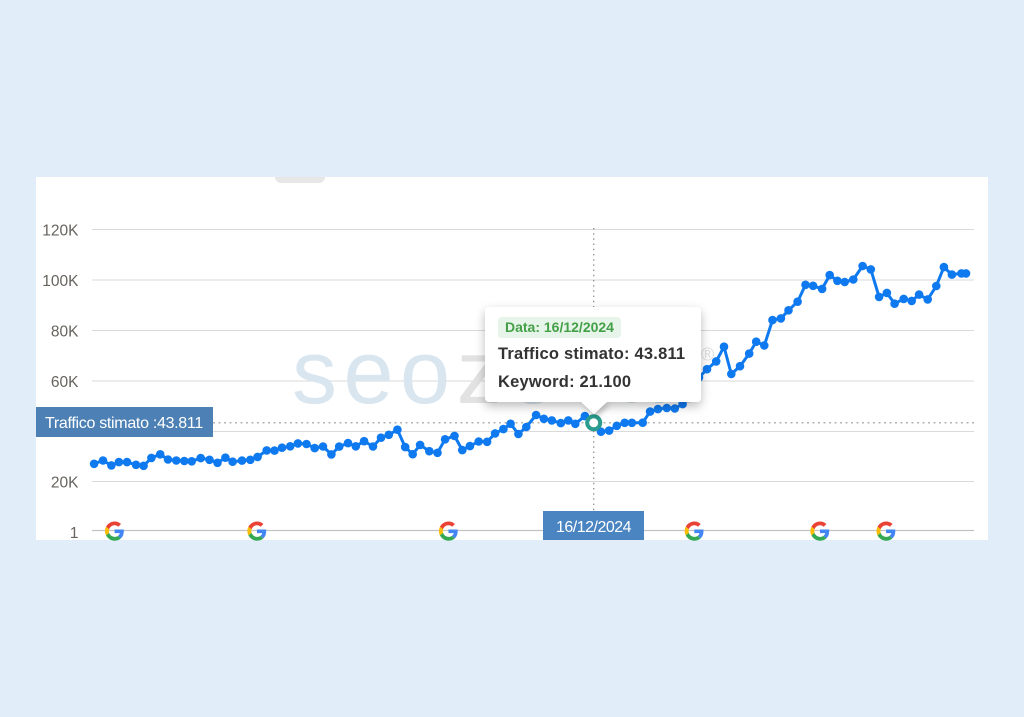 The height and width of the screenshot is (717, 1024). What do you see at coordinates (65, 332) in the screenshot?
I see `svg-text: 80K` at bounding box center [65, 332].